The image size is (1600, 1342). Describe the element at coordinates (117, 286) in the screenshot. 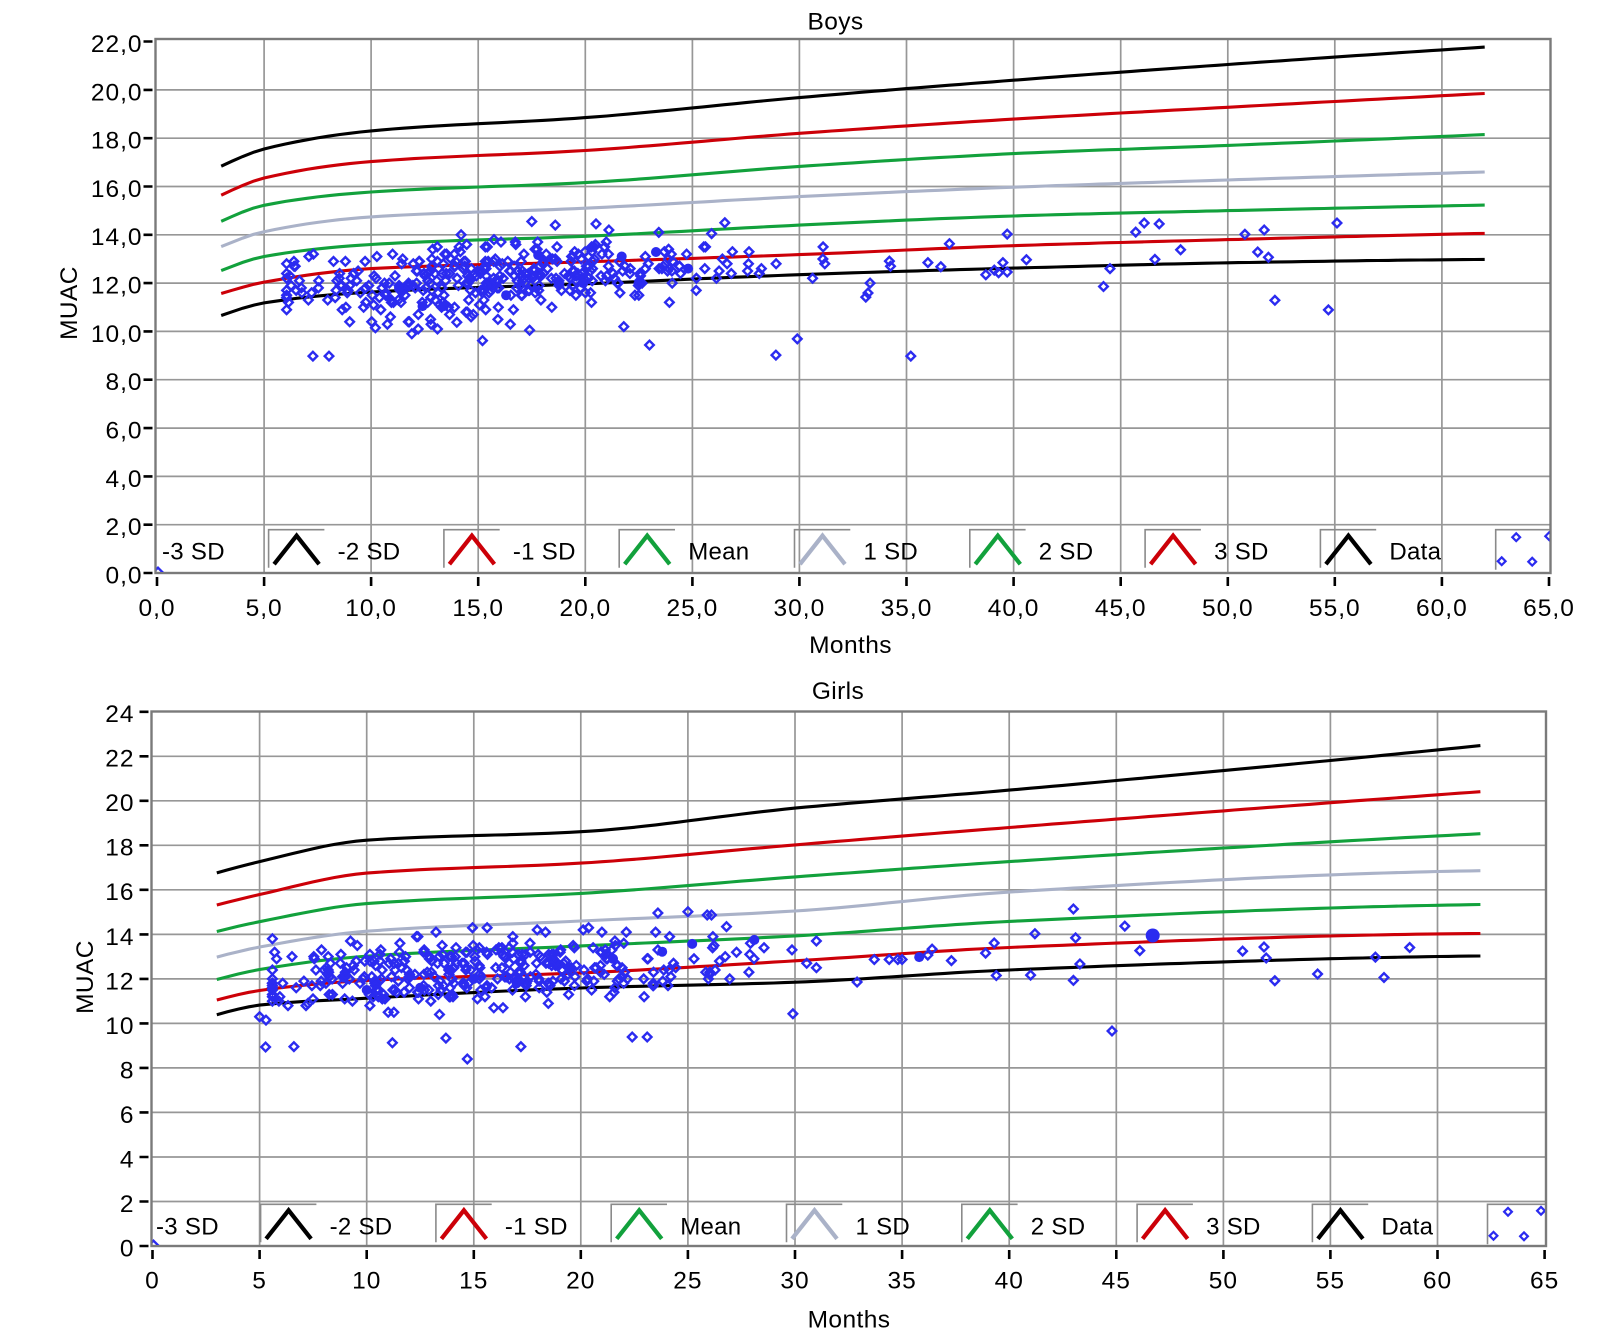

I see `svg-text: 12,0` at that location.